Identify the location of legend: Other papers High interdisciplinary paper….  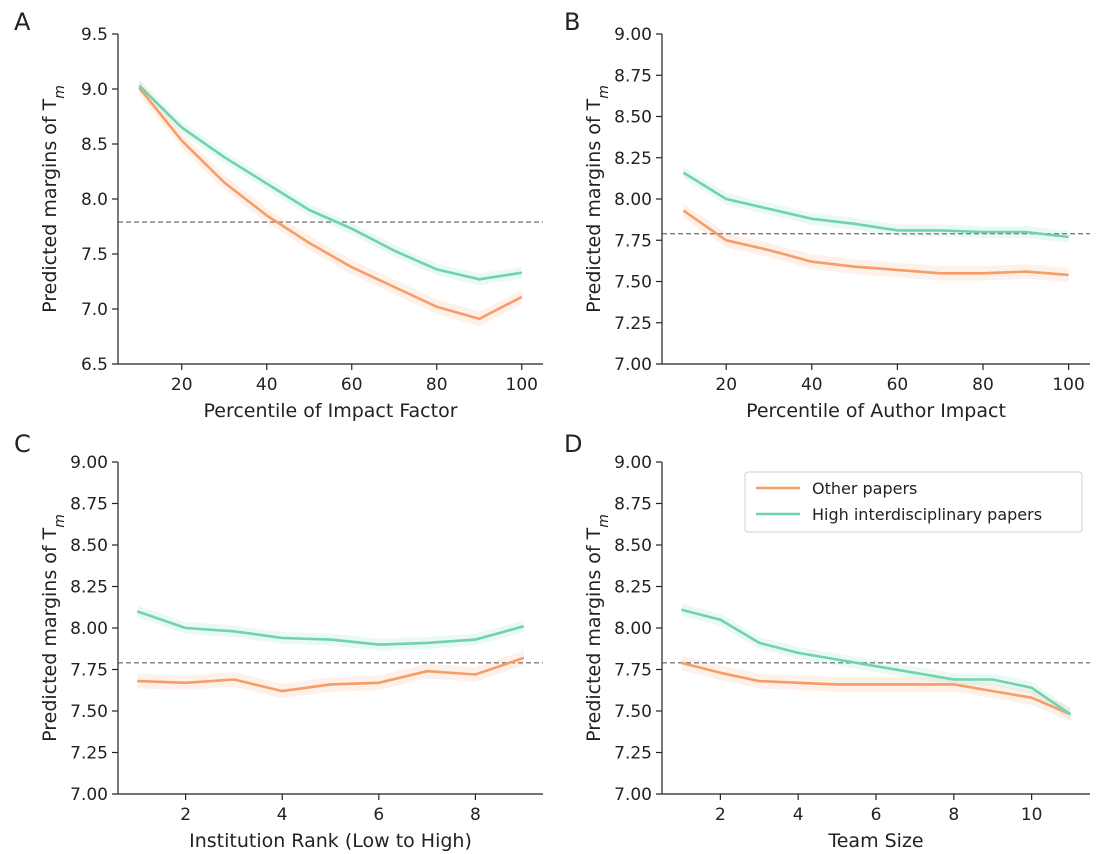
(913, 502).